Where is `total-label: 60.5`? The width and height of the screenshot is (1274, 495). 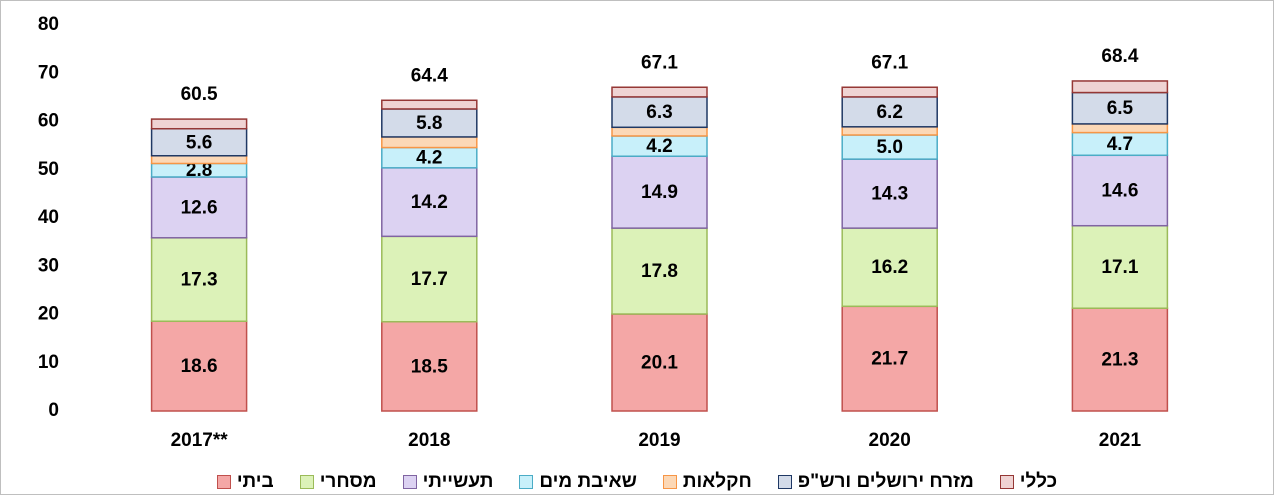
total-label: 60.5 is located at coordinates (199, 94).